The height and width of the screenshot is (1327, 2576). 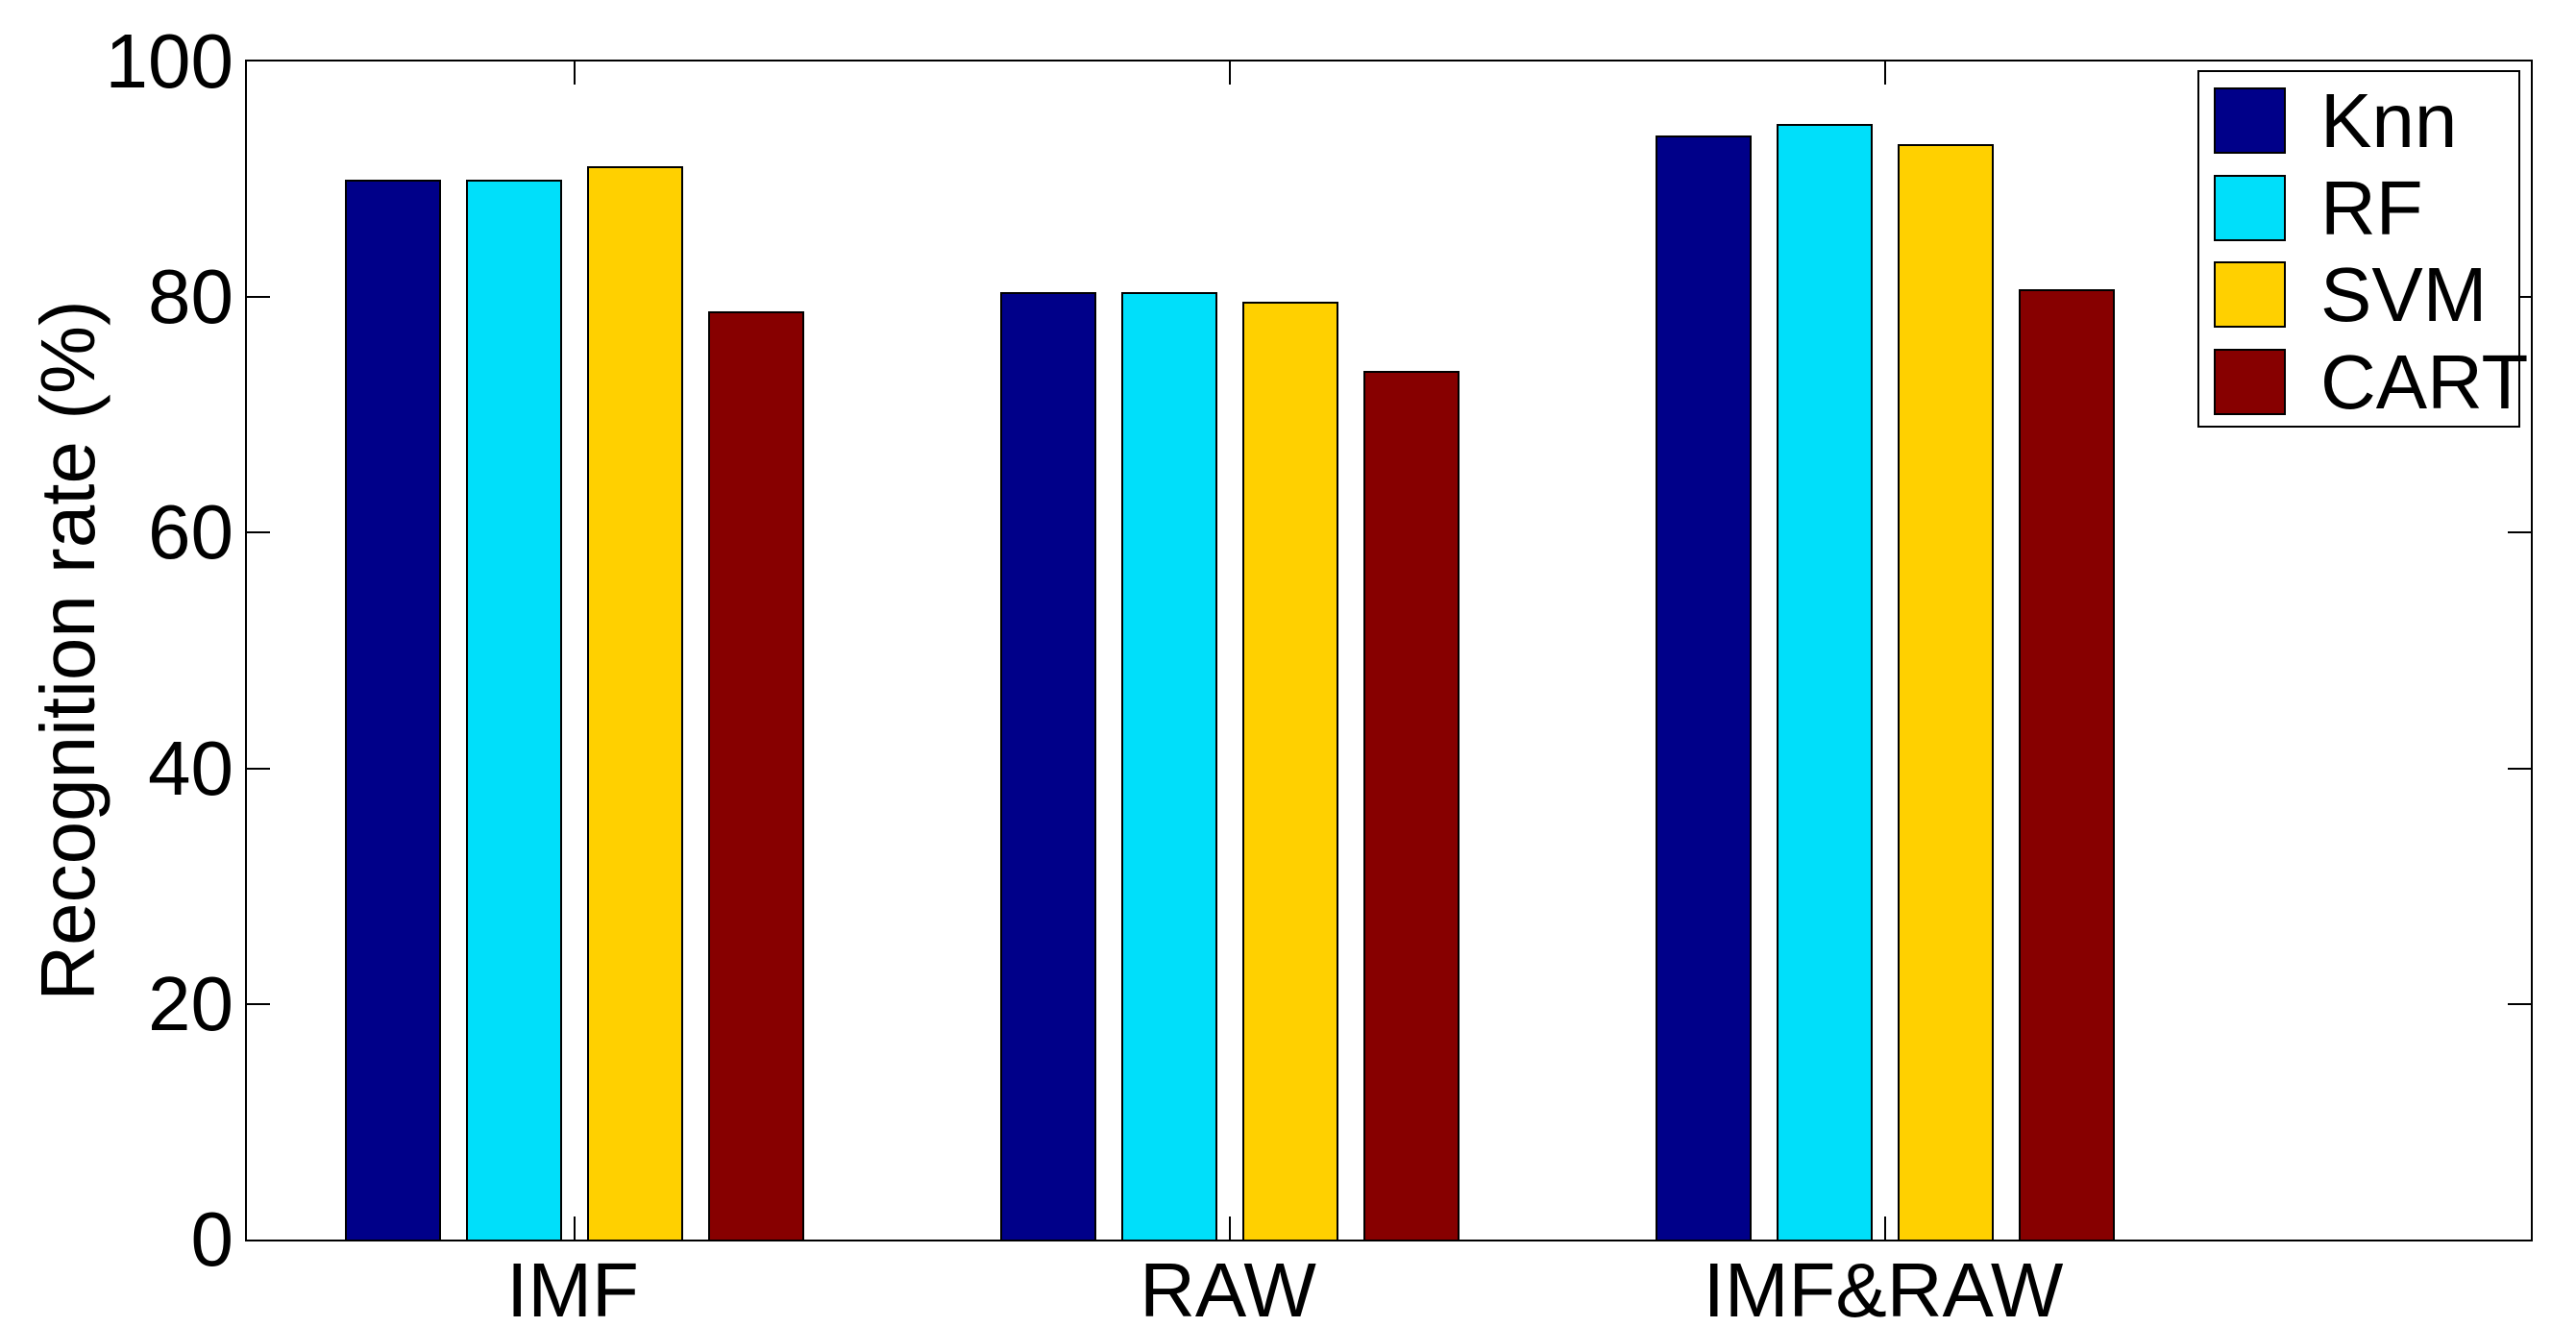 What do you see at coordinates (1228, 1287) in the screenshot?
I see `x-tick-label-raw: RAW` at bounding box center [1228, 1287].